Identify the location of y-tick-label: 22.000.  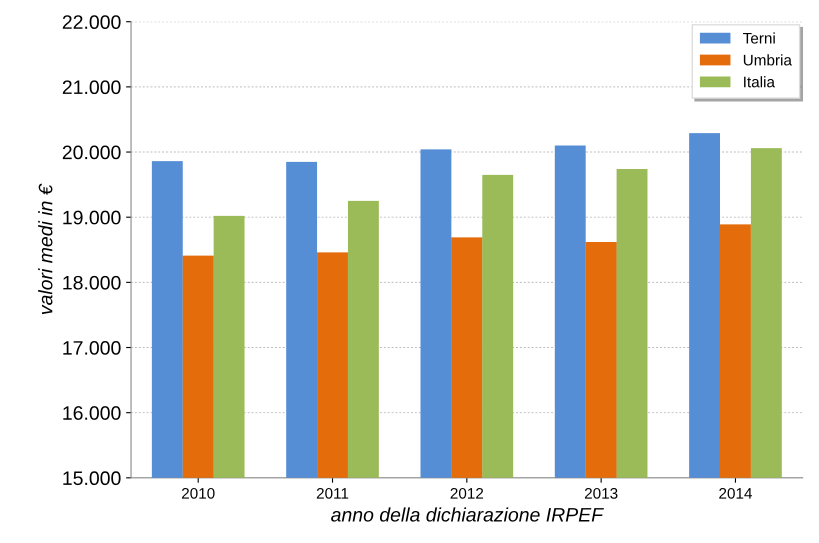
(91, 22).